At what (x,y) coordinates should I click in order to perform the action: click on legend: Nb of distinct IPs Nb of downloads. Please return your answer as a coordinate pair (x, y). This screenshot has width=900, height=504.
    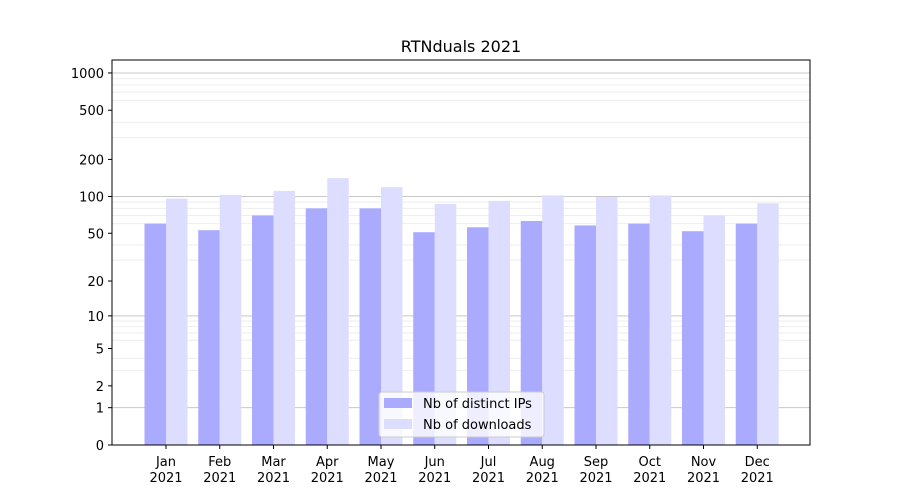
    Looking at the image, I should click on (461, 414).